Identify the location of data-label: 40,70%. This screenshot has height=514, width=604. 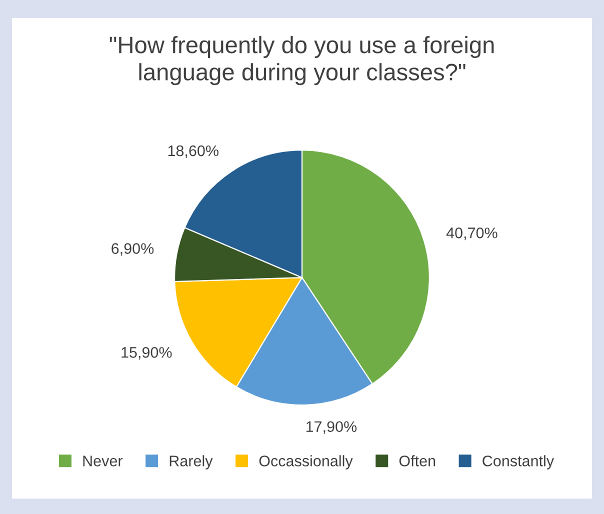
(472, 234).